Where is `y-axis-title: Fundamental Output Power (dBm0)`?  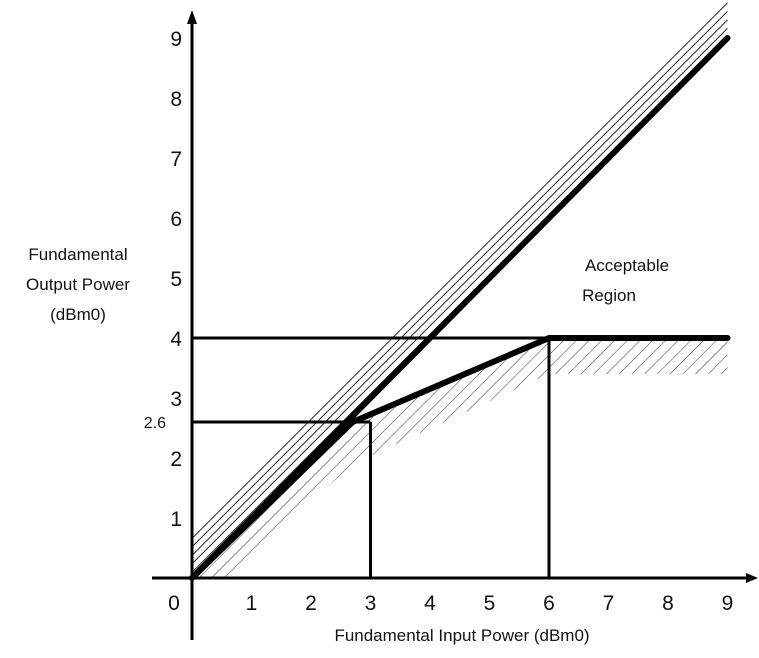
y-axis-title: Fundamental Output Power (dBm0) is located at coordinates (78, 284).